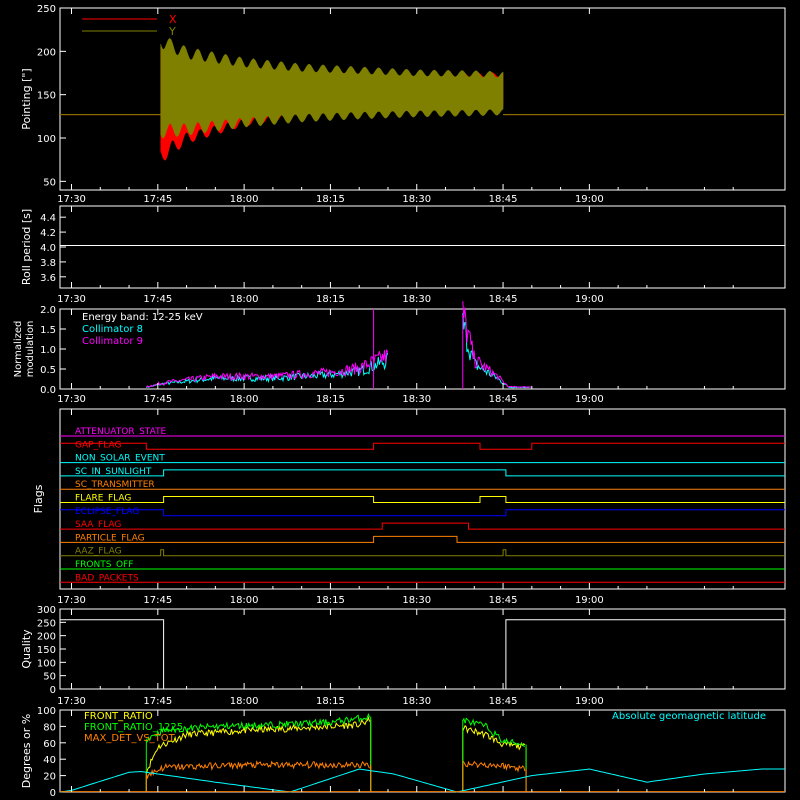 The width and height of the screenshot is (800, 800). What do you see at coordinates (115, 485) in the screenshot?
I see `flag-label: SC_TRANSMITTER` at bounding box center [115, 485].